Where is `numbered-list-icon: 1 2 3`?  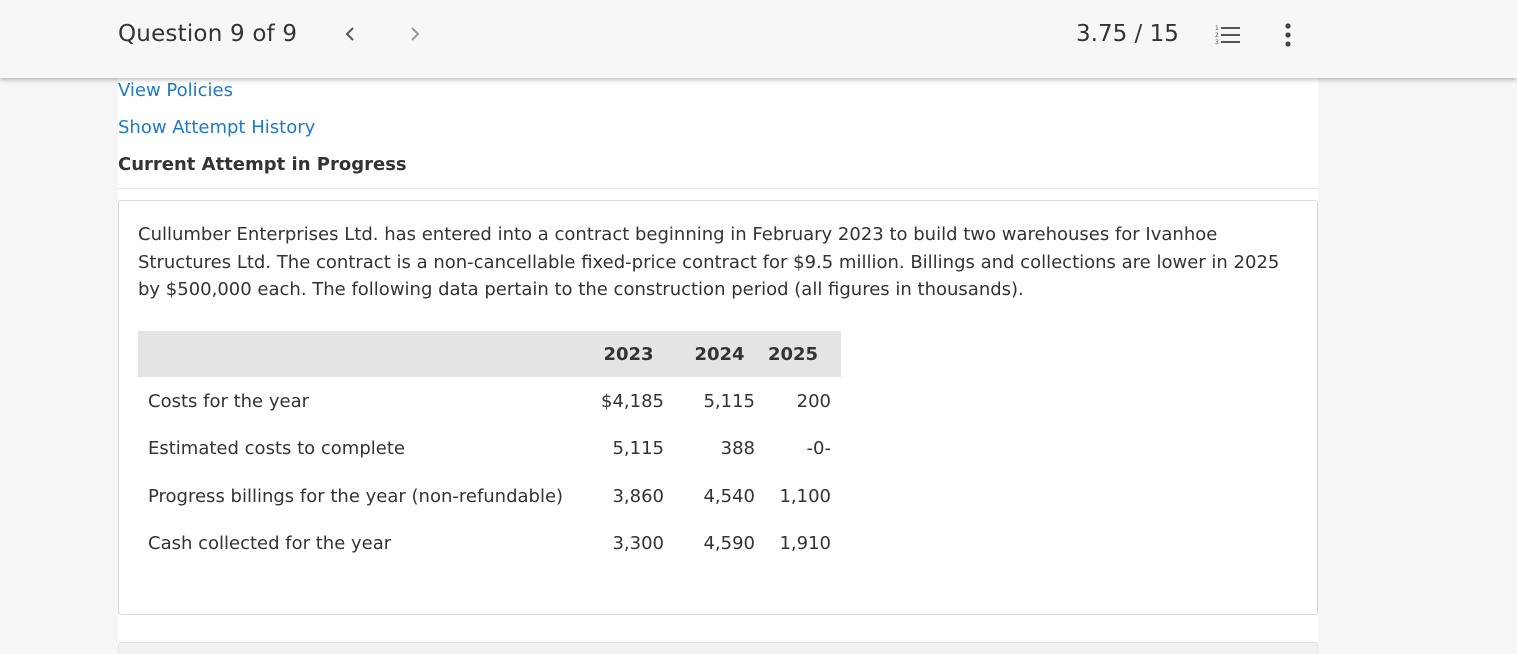
numbered-list-icon: 1 2 3 is located at coordinates (1227, 35).